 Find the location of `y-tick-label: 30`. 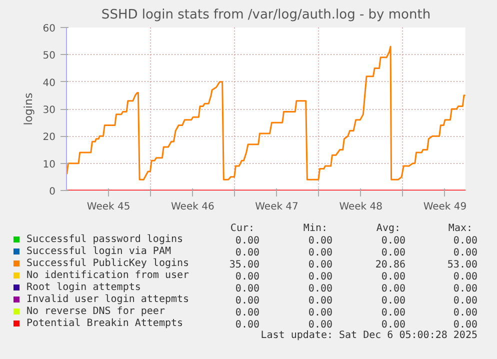

y-tick-label: 30 is located at coordinates (49, 110).